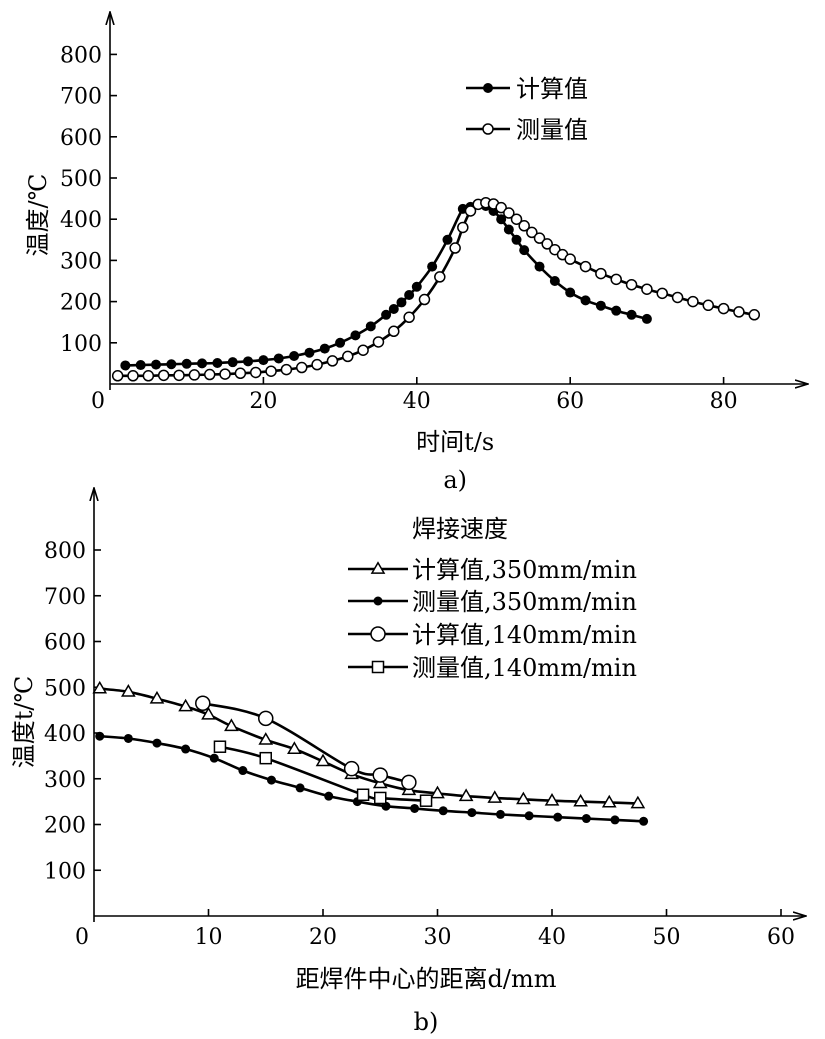 Image resolution: width=825 pixels, height=1039 pixels. I want to click on y-tick-label: 800, so click(81, 55).